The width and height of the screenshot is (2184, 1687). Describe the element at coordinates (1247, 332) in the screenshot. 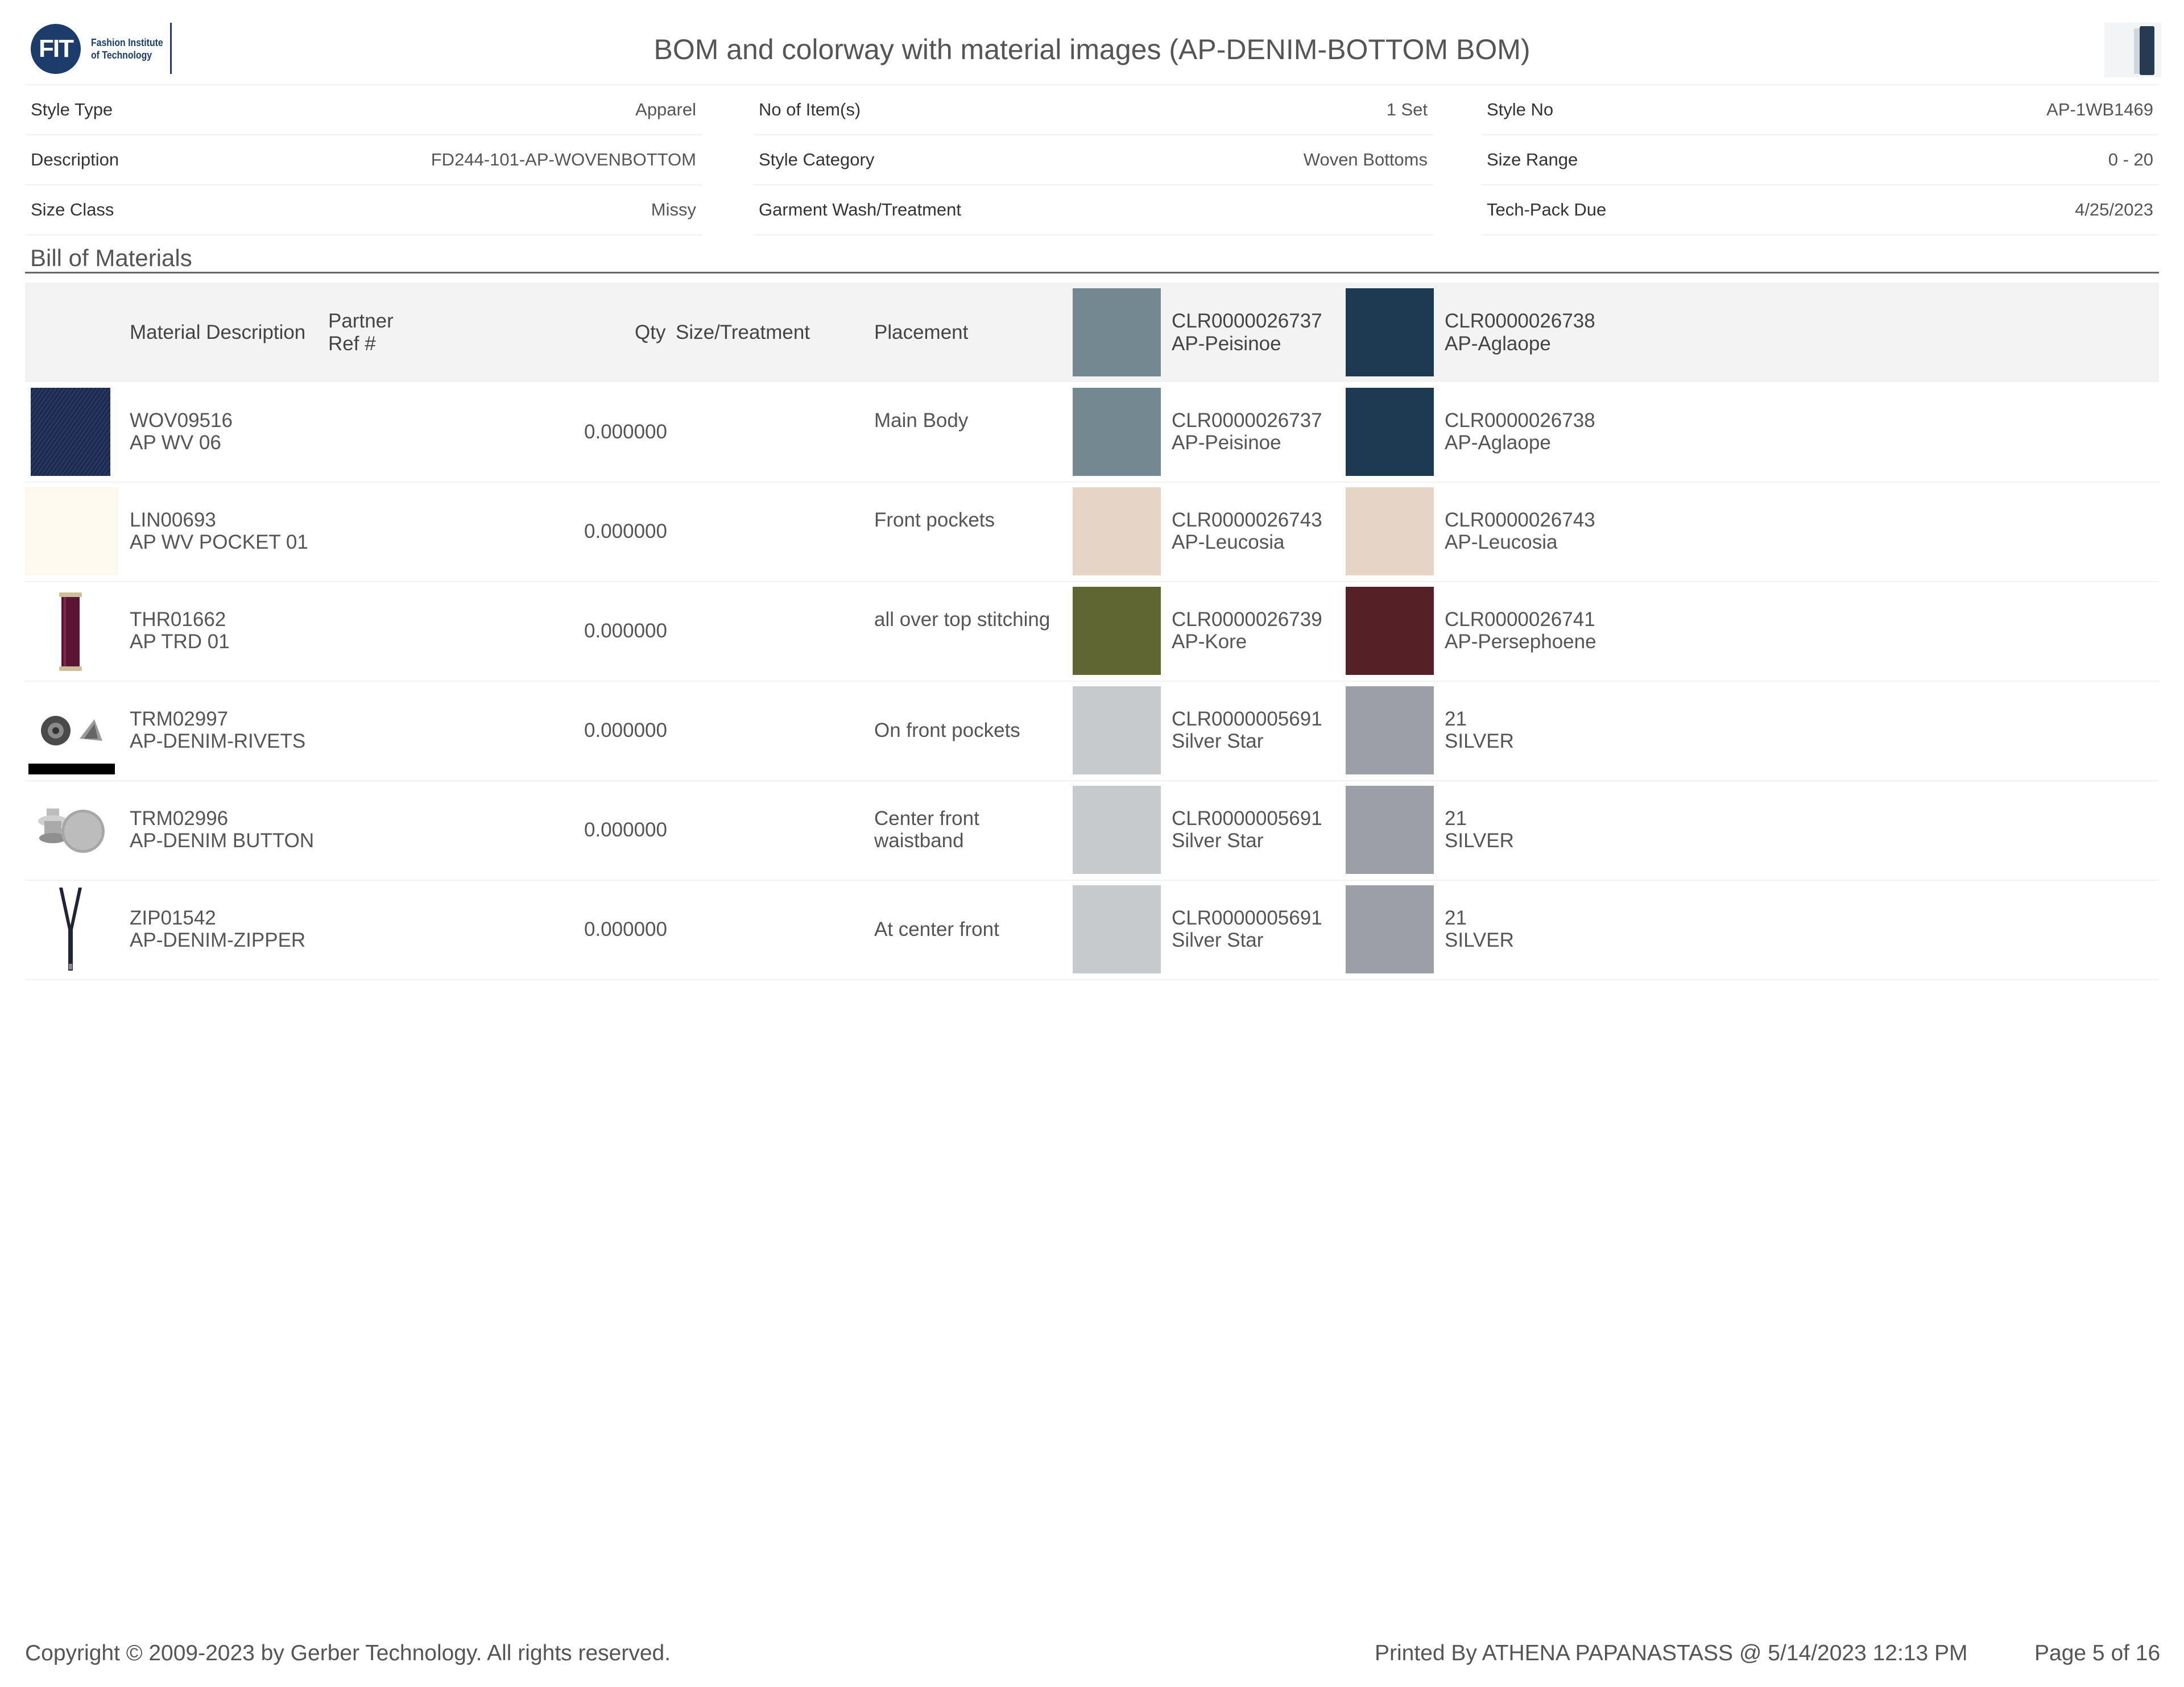

I see `colorway-1-header: CLR0000026737 AP-Peisinoe` at that location.